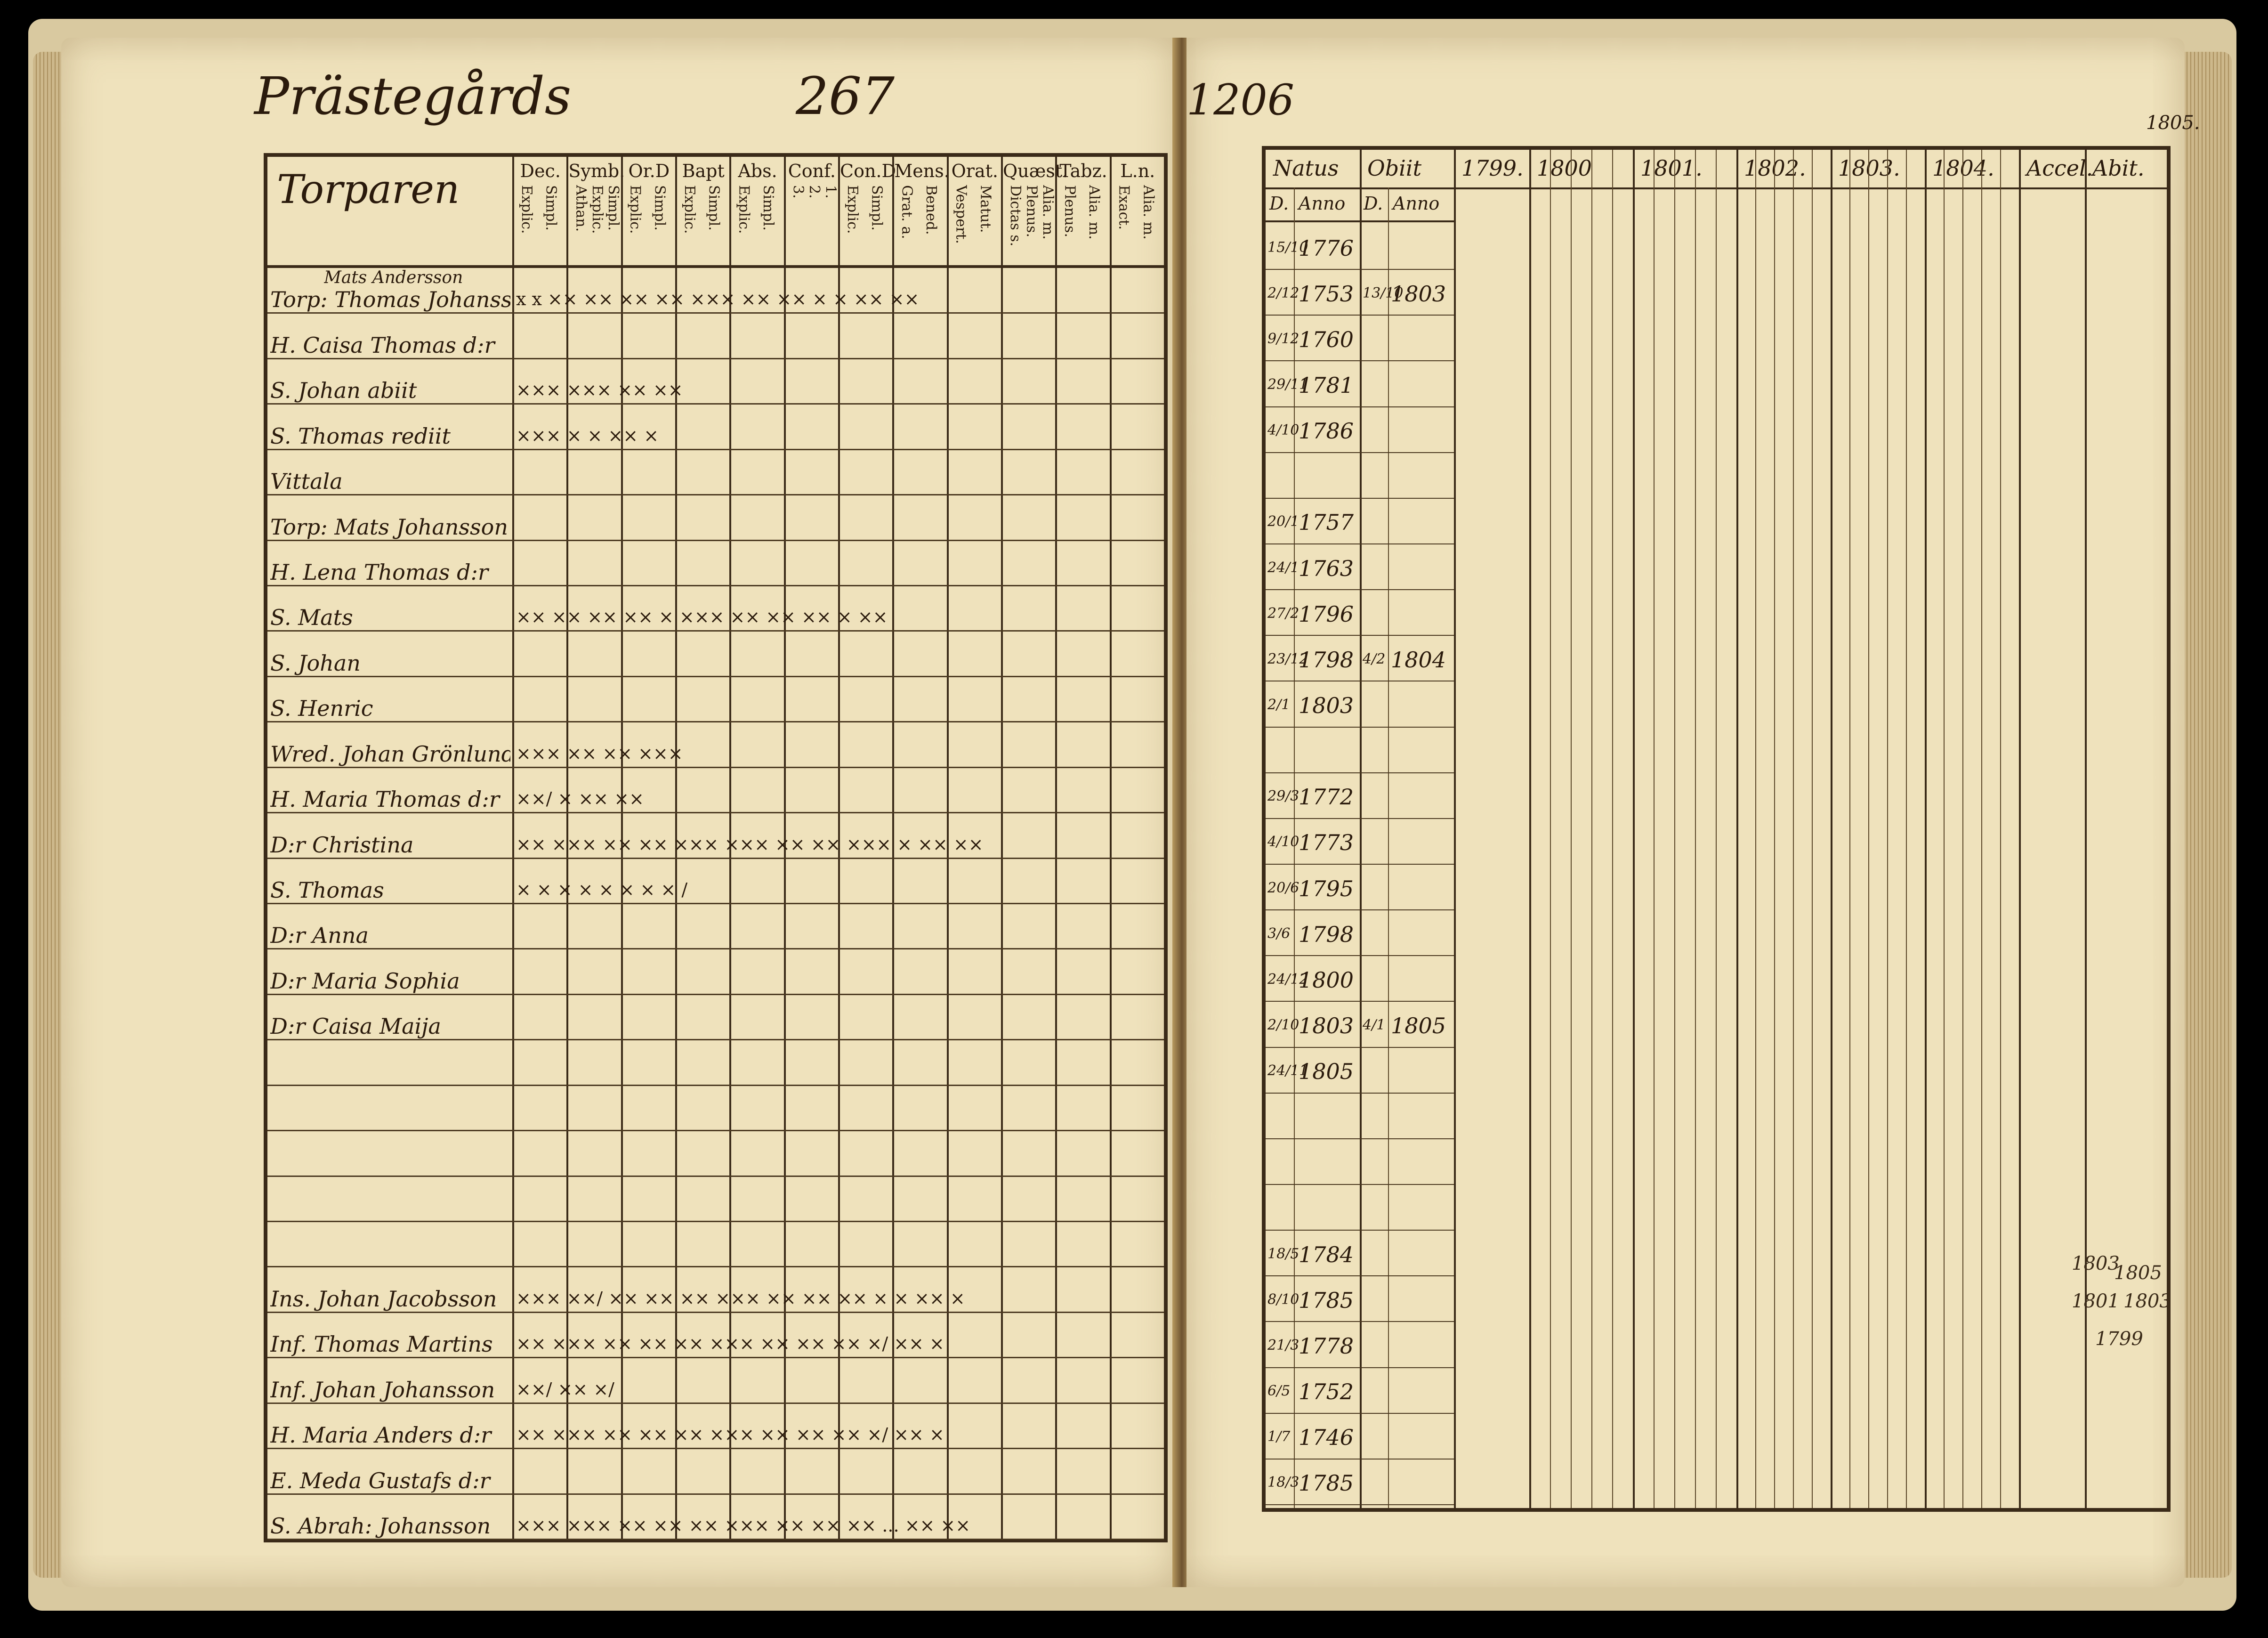 The image size is (2268, 1638). What do you see at coordinates (1565, 168) in the screenshot?
I see `column-header: 1800` at bounding box center [1565, 168].